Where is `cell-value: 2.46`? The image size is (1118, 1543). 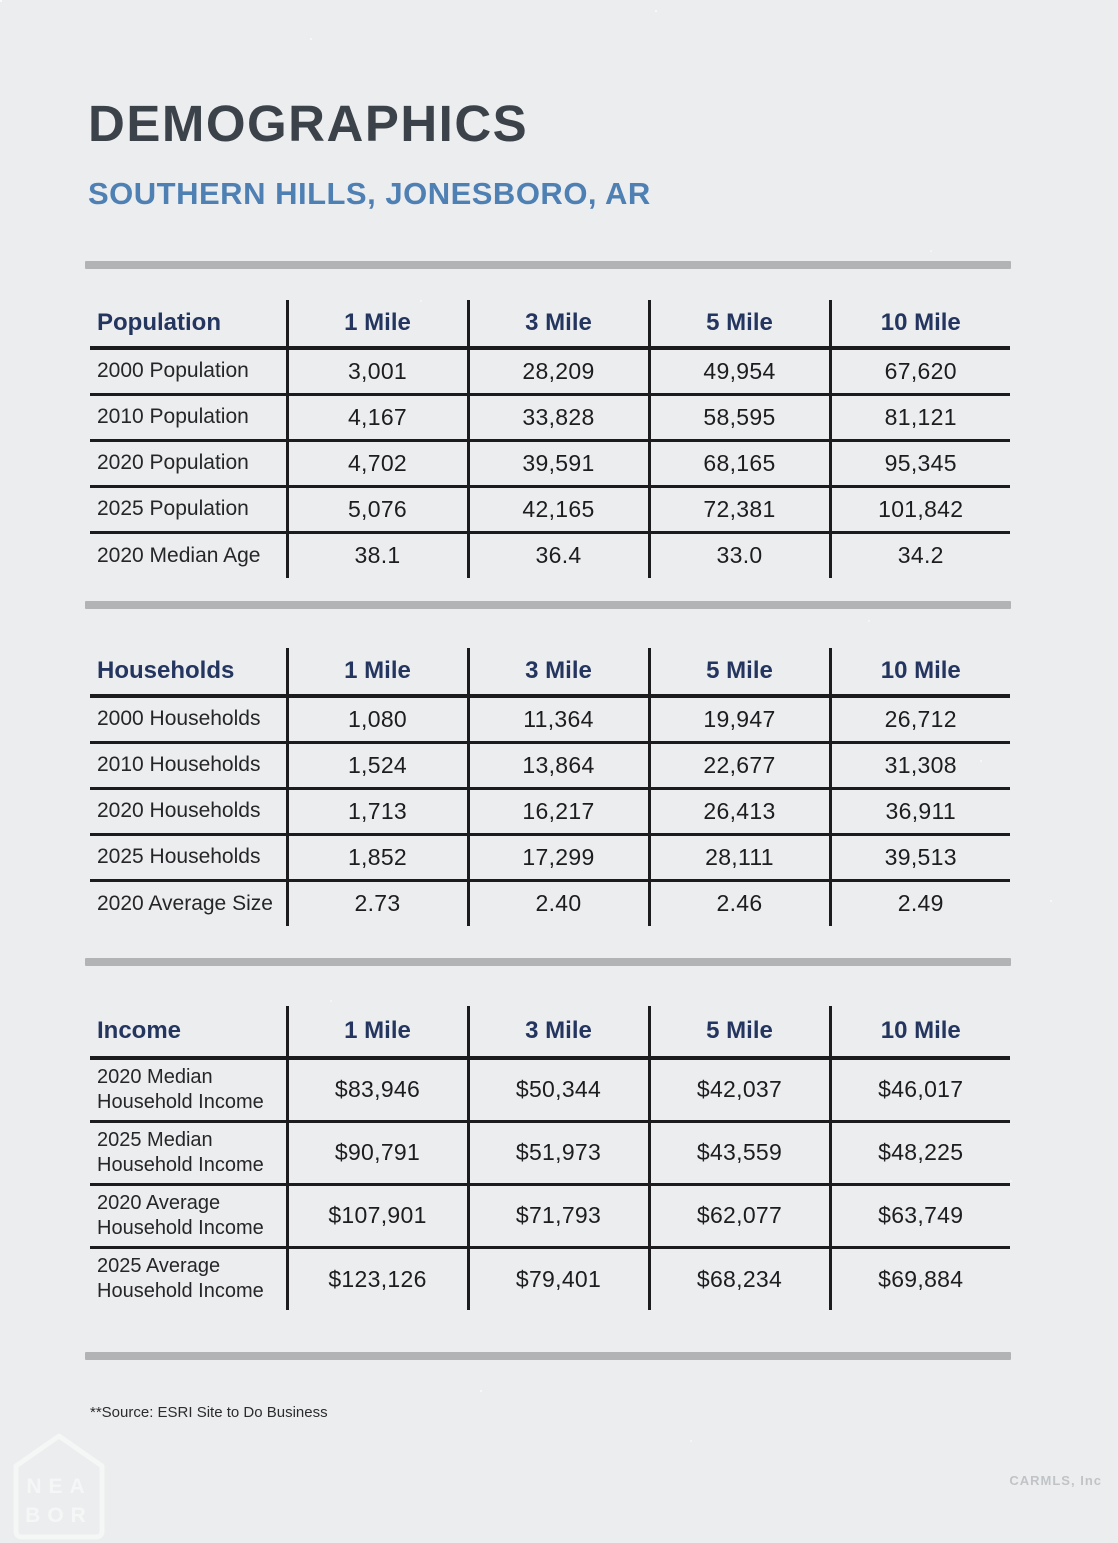 cell-value: 2.46 is located at coordinates (738, 903).